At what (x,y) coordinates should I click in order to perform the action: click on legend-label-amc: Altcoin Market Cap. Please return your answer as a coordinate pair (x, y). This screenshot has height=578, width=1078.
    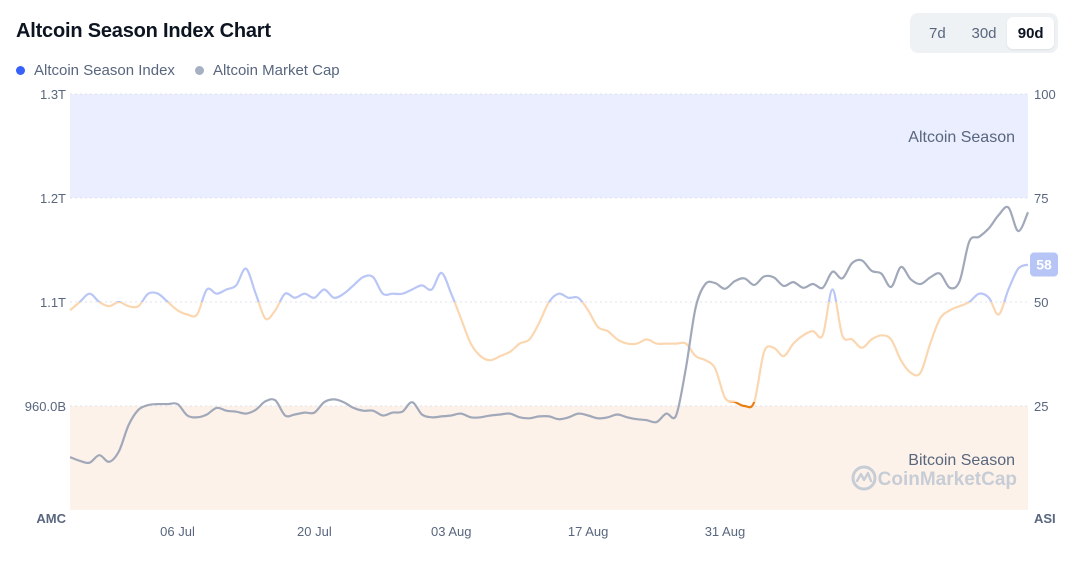
    Looking at the image, I should click on (276, 70).